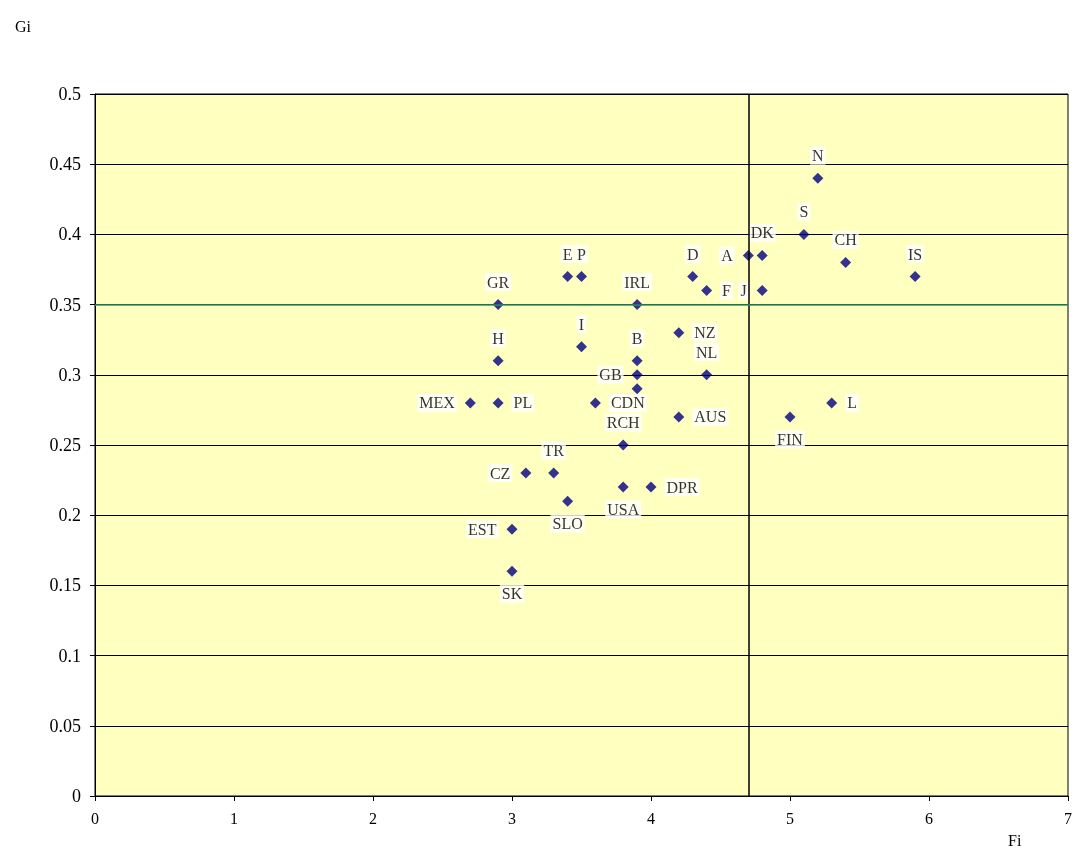 The width and height of the screenshot is (1087, 868). What do you see at coordinates (76, 796) in the screenshot?
I see `y-tick-label: 0` at bounding box center [76, 796].